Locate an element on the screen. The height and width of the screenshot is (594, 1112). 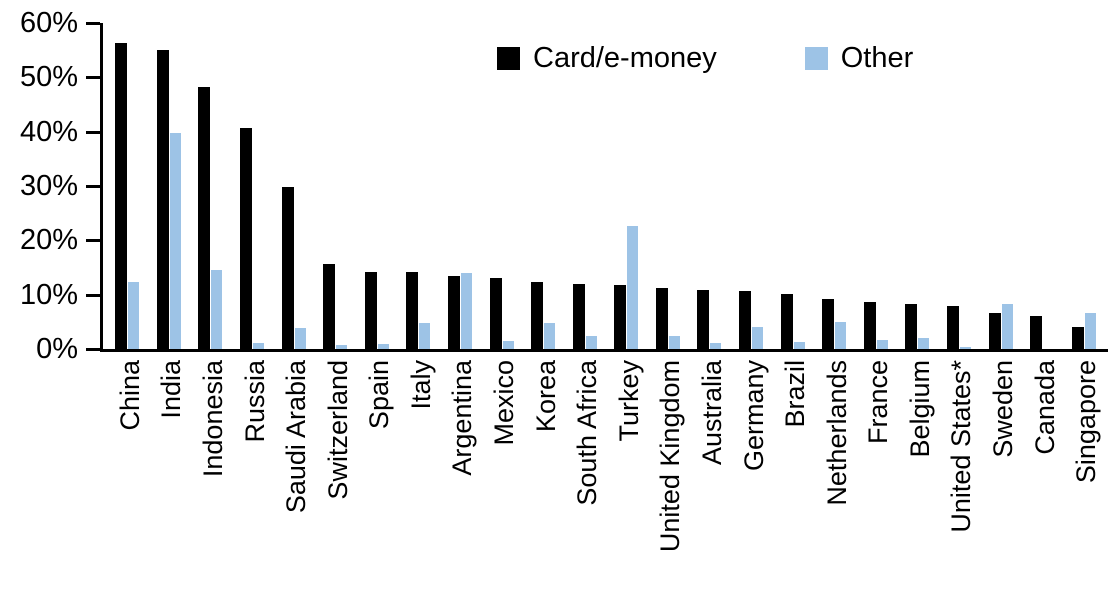
x-tick-label: Canada is located at coordinates (1044, 407).